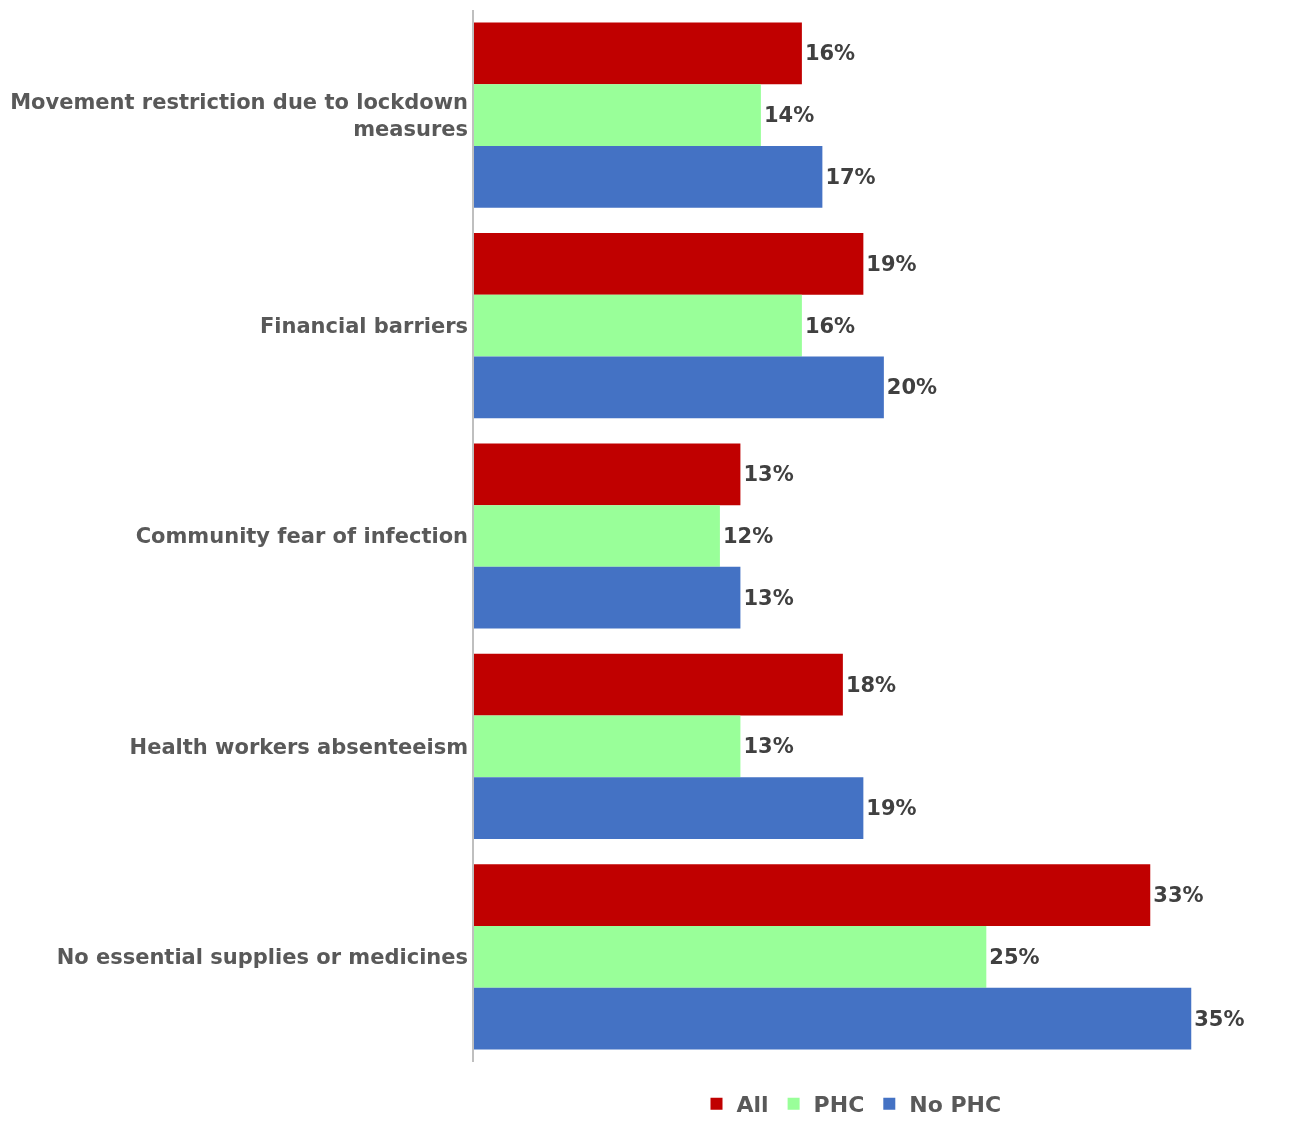  Describe the element at coordinates (752, 1105) in the screenshot. I see `legend-label: All` at that location.